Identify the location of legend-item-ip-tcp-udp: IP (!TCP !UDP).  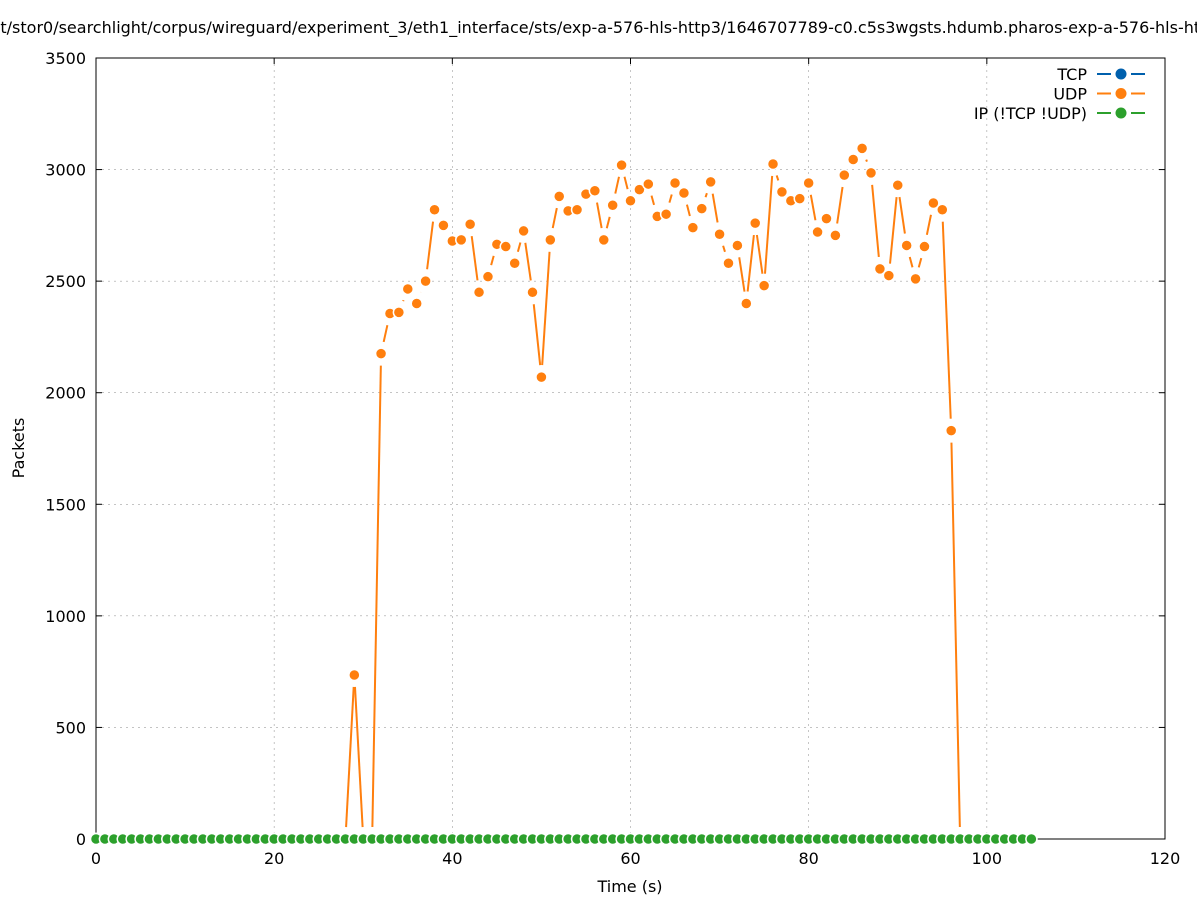
(1059, 113).